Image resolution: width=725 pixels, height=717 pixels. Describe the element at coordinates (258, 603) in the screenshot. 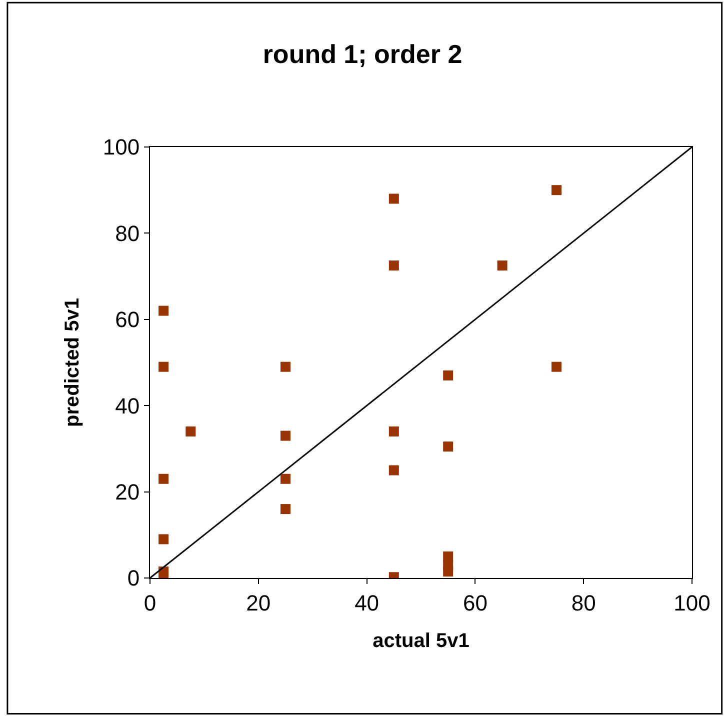

I see `x-tick-label: 20` at that location.